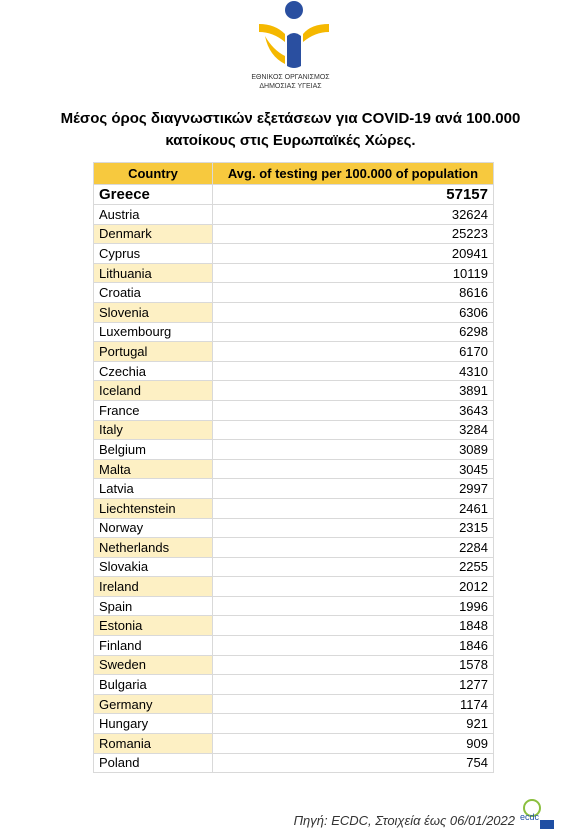  I want to click on value-cell: 2012, so click(353, 586).